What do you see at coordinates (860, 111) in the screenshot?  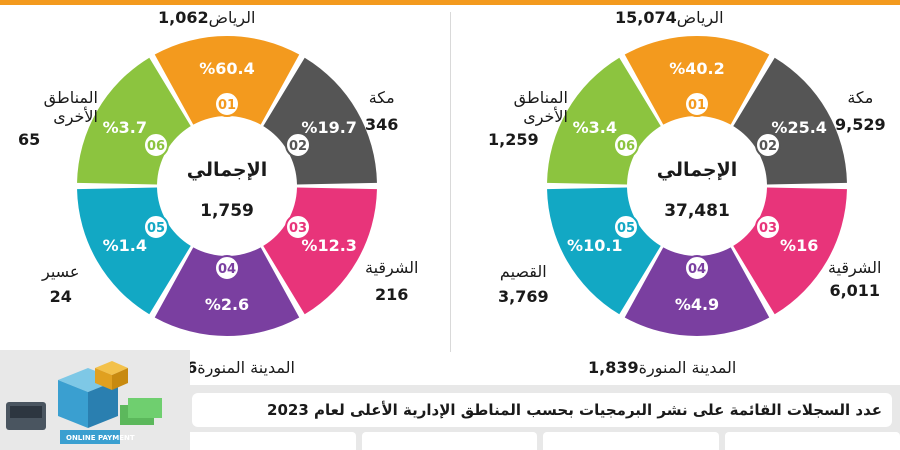 I see `right-label-makkah: مكة 9,529` at bounding box center [860, 111].